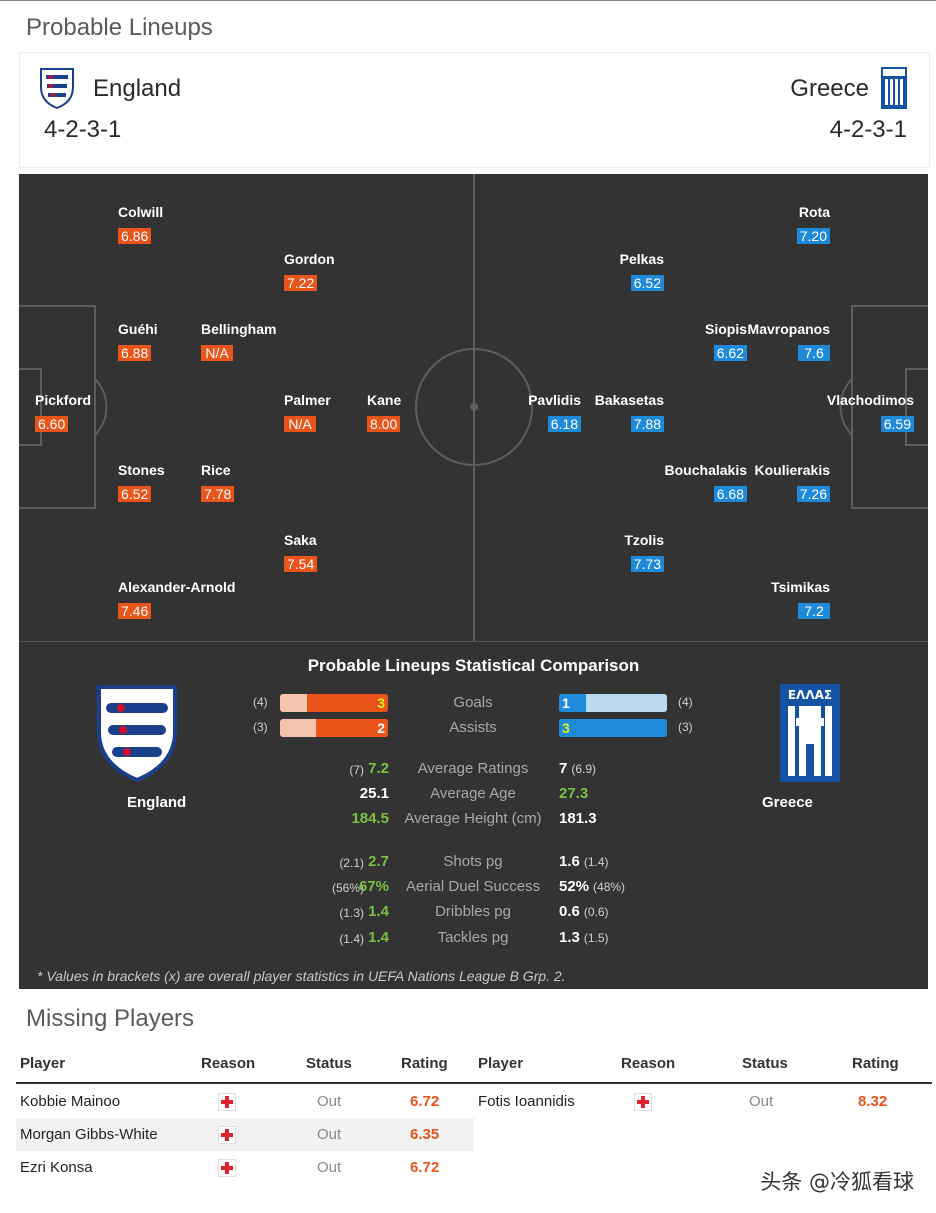 The width and height of the screenshot is (936, 1213). What do you see at coordinates (501, 1063) in the screenshot?
I see `away-header-player: Player` at bounding box center [501, 1063].